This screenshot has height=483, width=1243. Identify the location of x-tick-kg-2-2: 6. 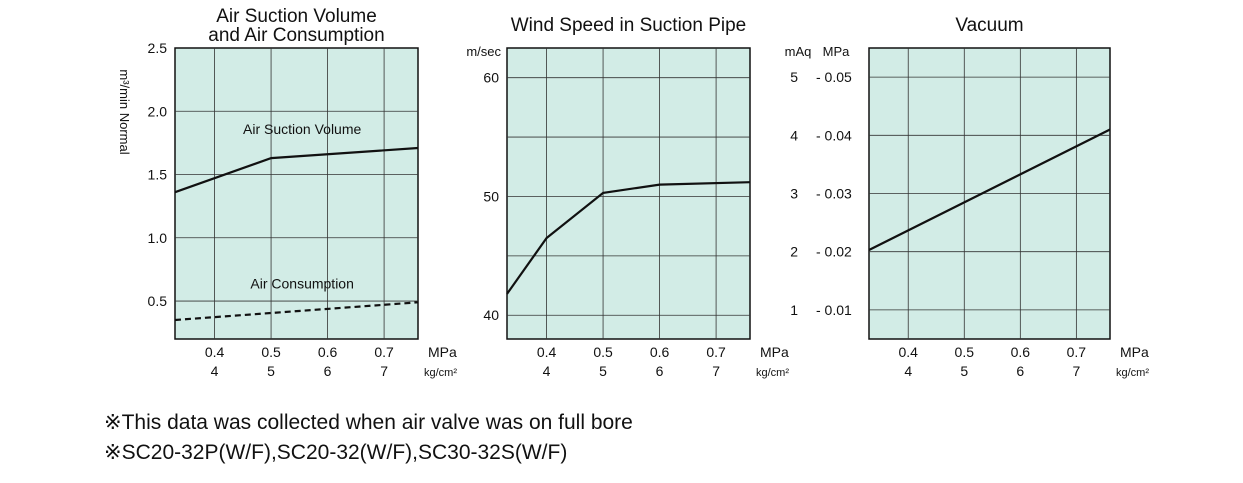
(660, 371).